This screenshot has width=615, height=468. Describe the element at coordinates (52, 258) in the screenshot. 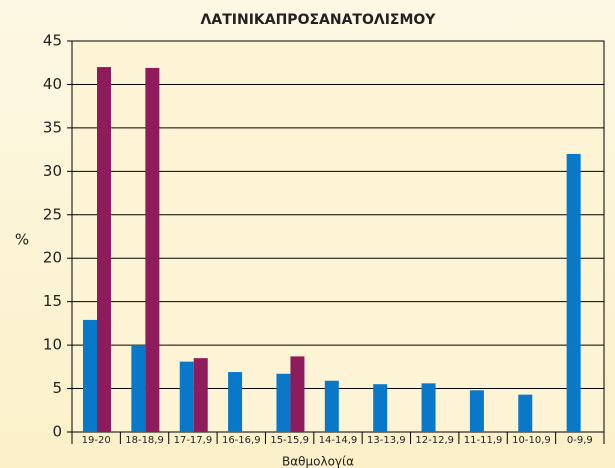

I see `y-tick-label: 20` at that location.